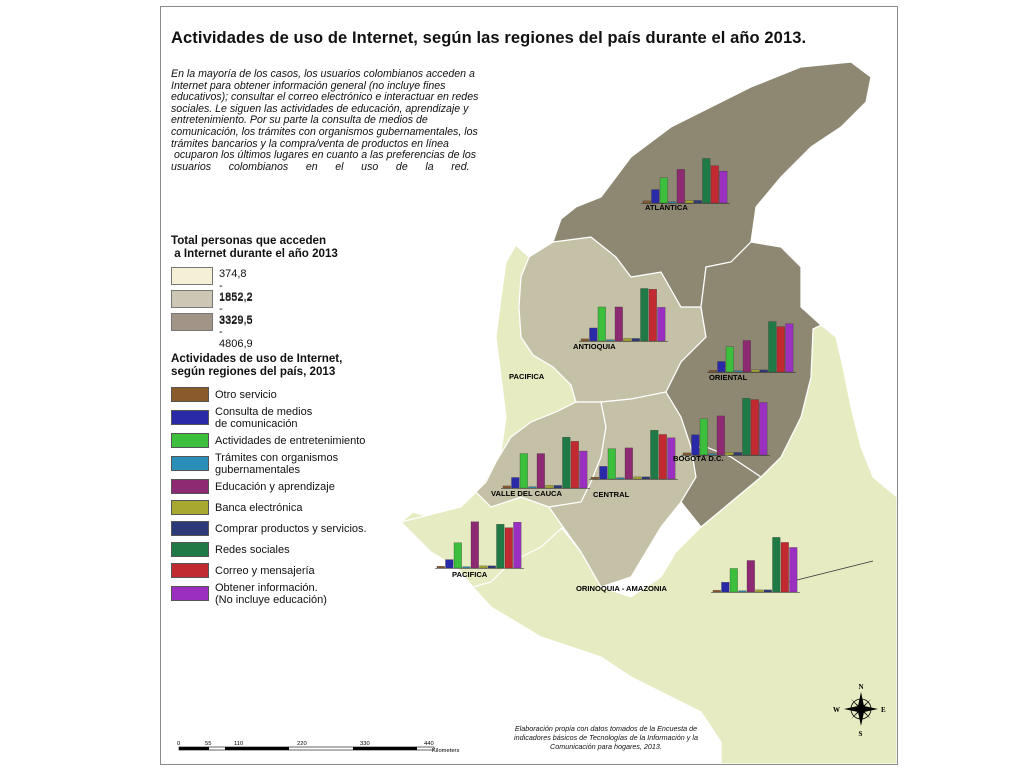 The image size is (1024, 768). Describe the element at coordinates (527, 493) in the screenshot. I see `region-label-valle-del-cauca: VALLE DEL CAUCA` at that location.